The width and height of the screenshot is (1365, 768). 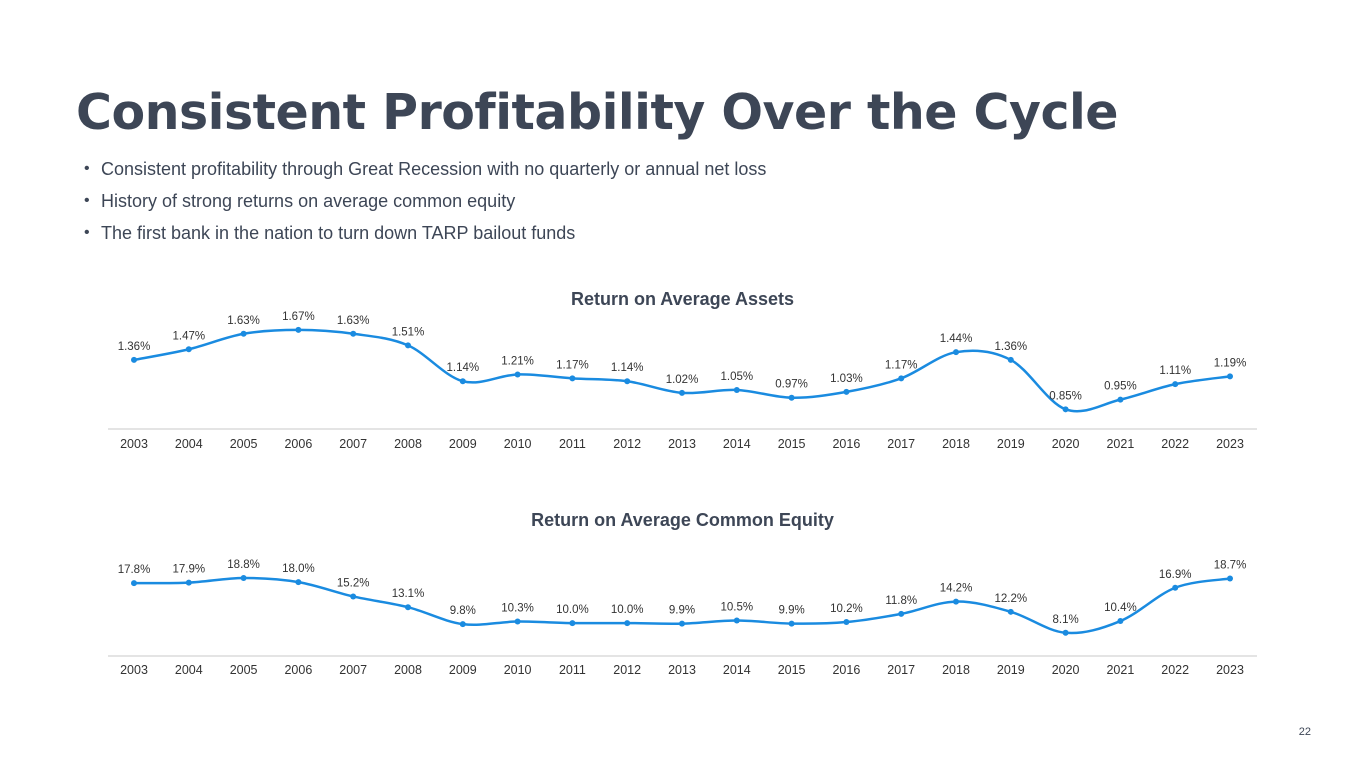 What do you see at coordinates (1175, 444) in the screenshot?
I see `x-tick-label: 2022` at bounding box center [1175, 444].